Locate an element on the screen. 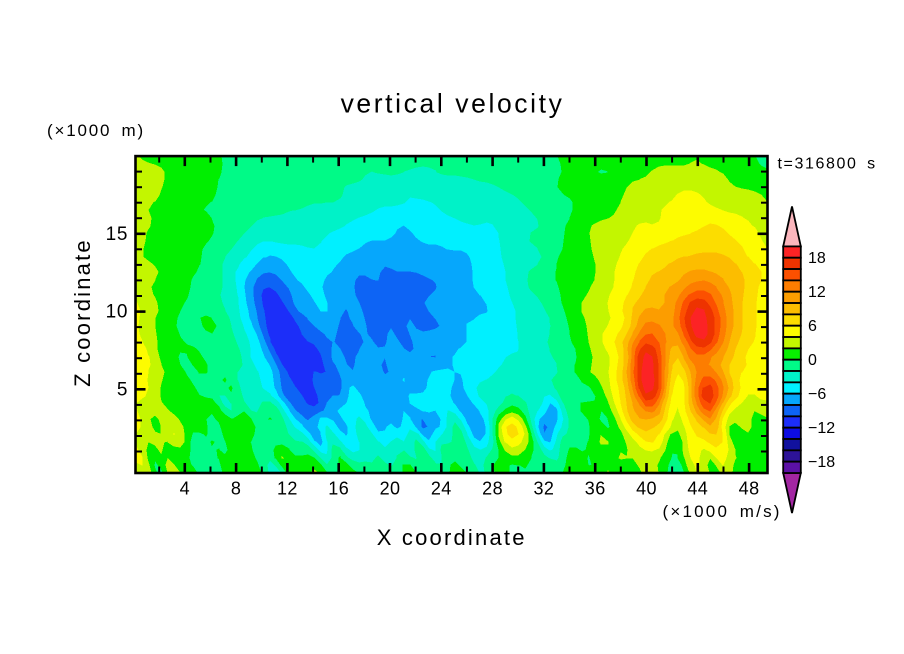 The image size is (904, 654). svg-text: t=316800 s is located at coordinates (827, 164).